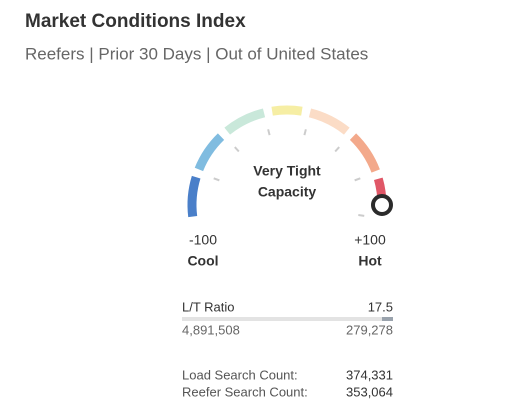  Describe the element at coordinates (370, 261) in the screenshot. I see `gauge-max-name: Hot` at that location.